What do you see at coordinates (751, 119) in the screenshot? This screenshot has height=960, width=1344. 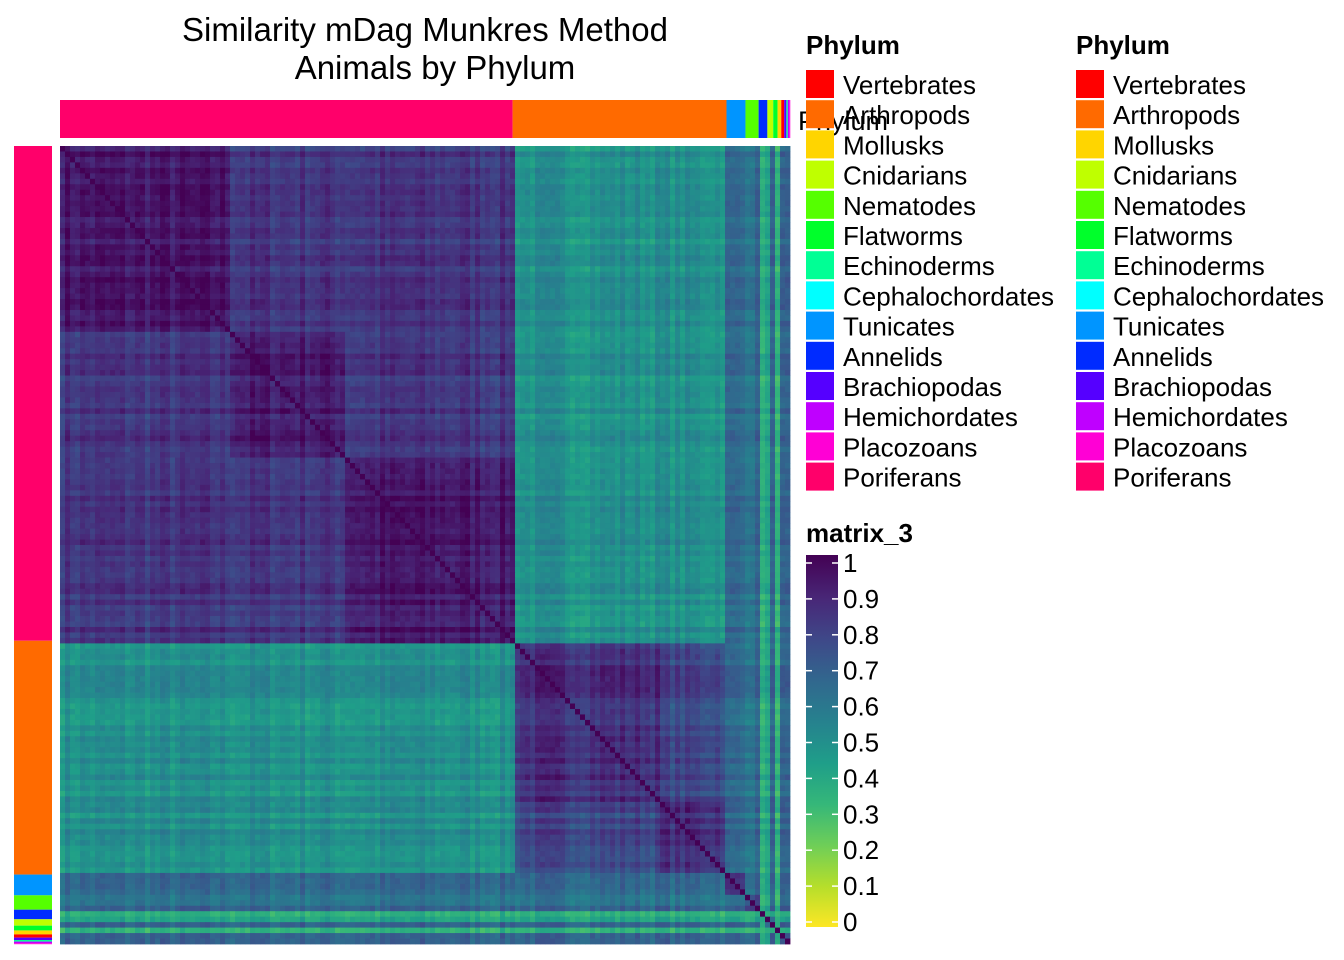 I see `top-annotation-nematodes` at bounding box center [751, 119].